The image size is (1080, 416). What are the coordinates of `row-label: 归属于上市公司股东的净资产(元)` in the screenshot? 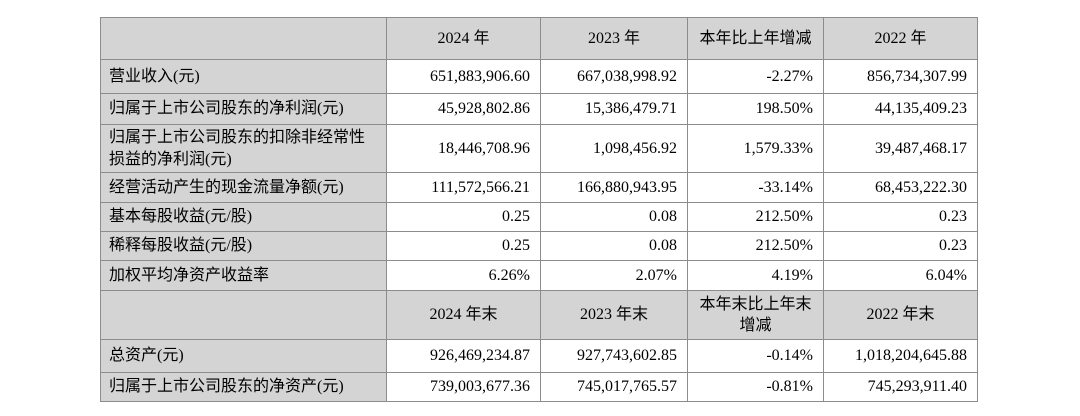 It's located at (243, 387).